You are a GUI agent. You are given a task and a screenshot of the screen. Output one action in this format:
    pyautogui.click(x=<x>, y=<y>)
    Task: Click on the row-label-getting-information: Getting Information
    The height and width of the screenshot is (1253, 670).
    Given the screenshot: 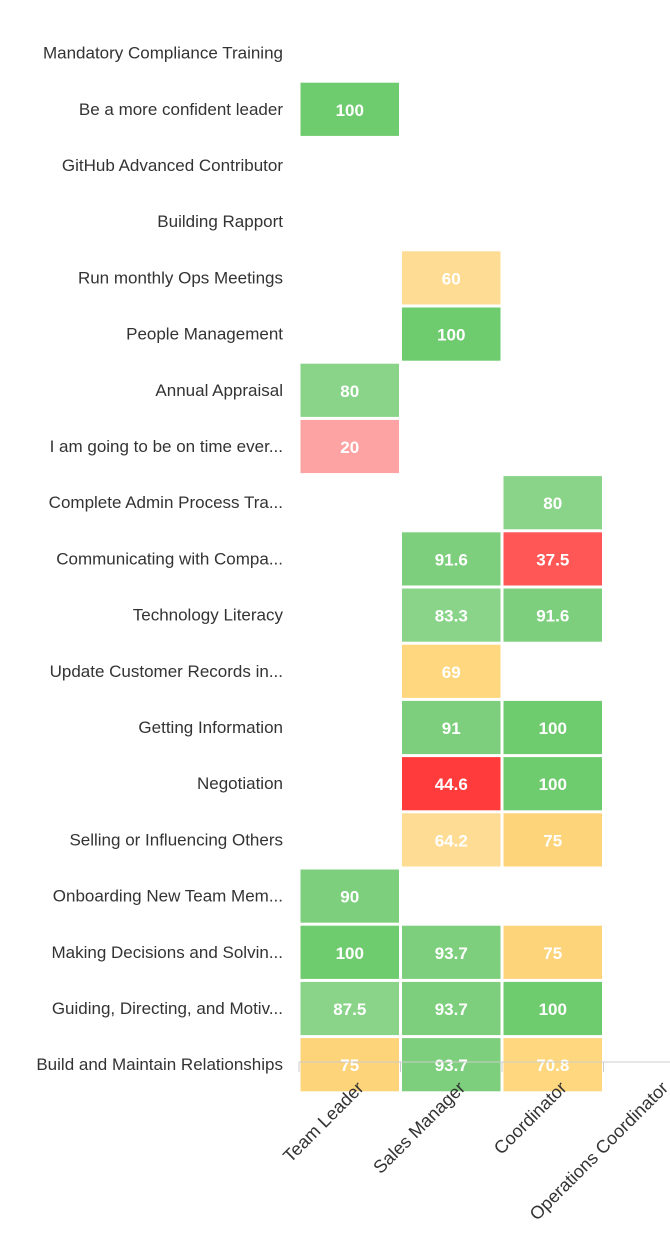 What is the action you would take?
    pyautogui.click(x=210, y=727)
    